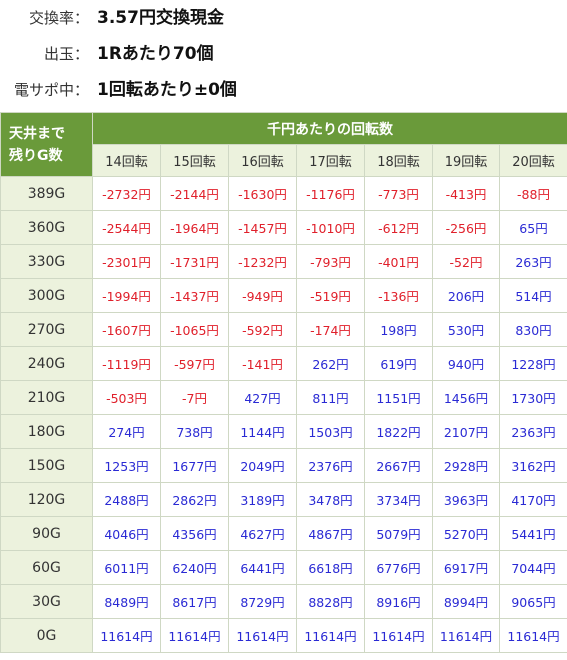  I want to click on table-row: 90G 4046円 4356円 4627円 4867円 5079円 5270円 5441円, so click(283, 533).